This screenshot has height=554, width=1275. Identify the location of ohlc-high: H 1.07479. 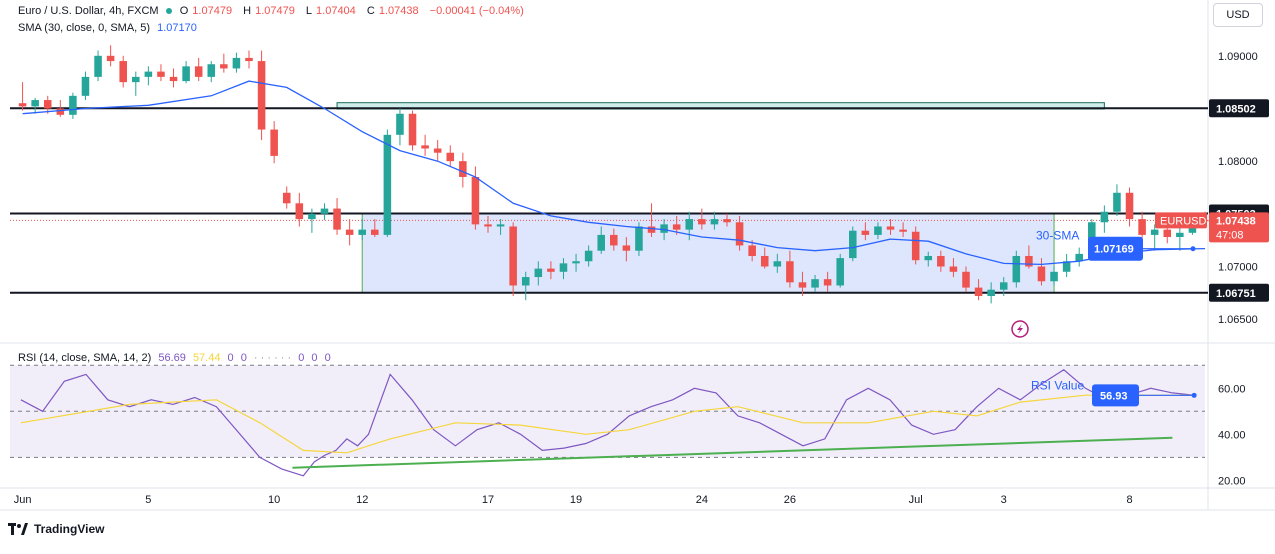
(269, 11).